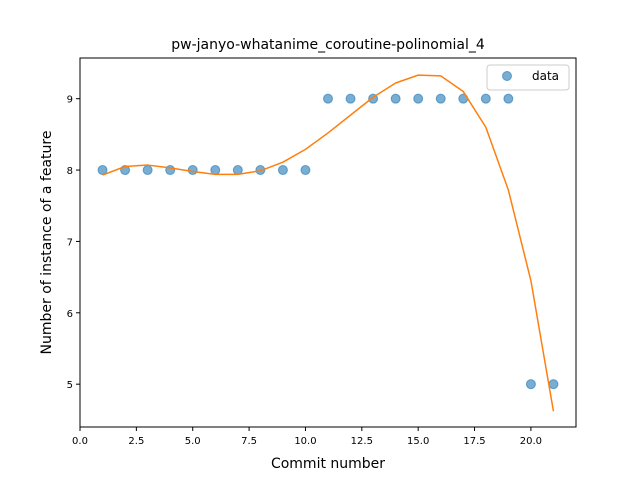 The height and width of the screenshot is (480, 640). I want to click on y-tick-label: 8, so click(70, 171).